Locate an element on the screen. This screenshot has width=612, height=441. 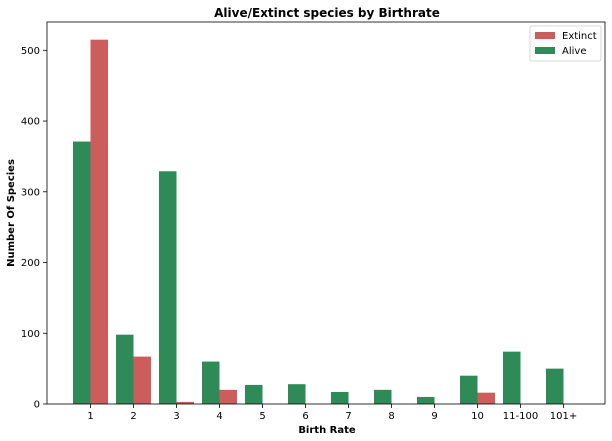
legend-swatch-extinct is located at coordinates (545, 35).